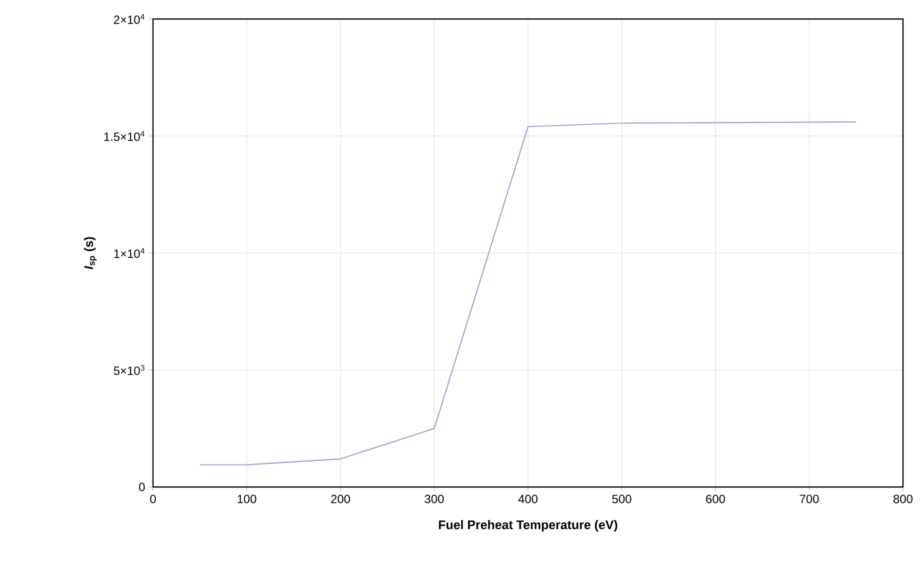 This screenshot has height=581, width=921. Describe the element at coordinates (129, 253) in the screenshot. I see `y-tick-label: 1×10$^{4}$` at that location.